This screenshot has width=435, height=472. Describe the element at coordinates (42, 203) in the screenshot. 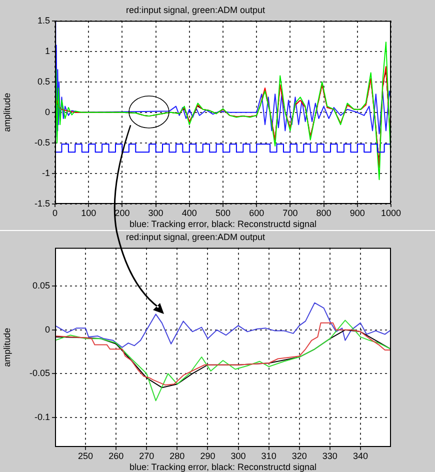

I see `y-tick-label: -1.5` at that location.